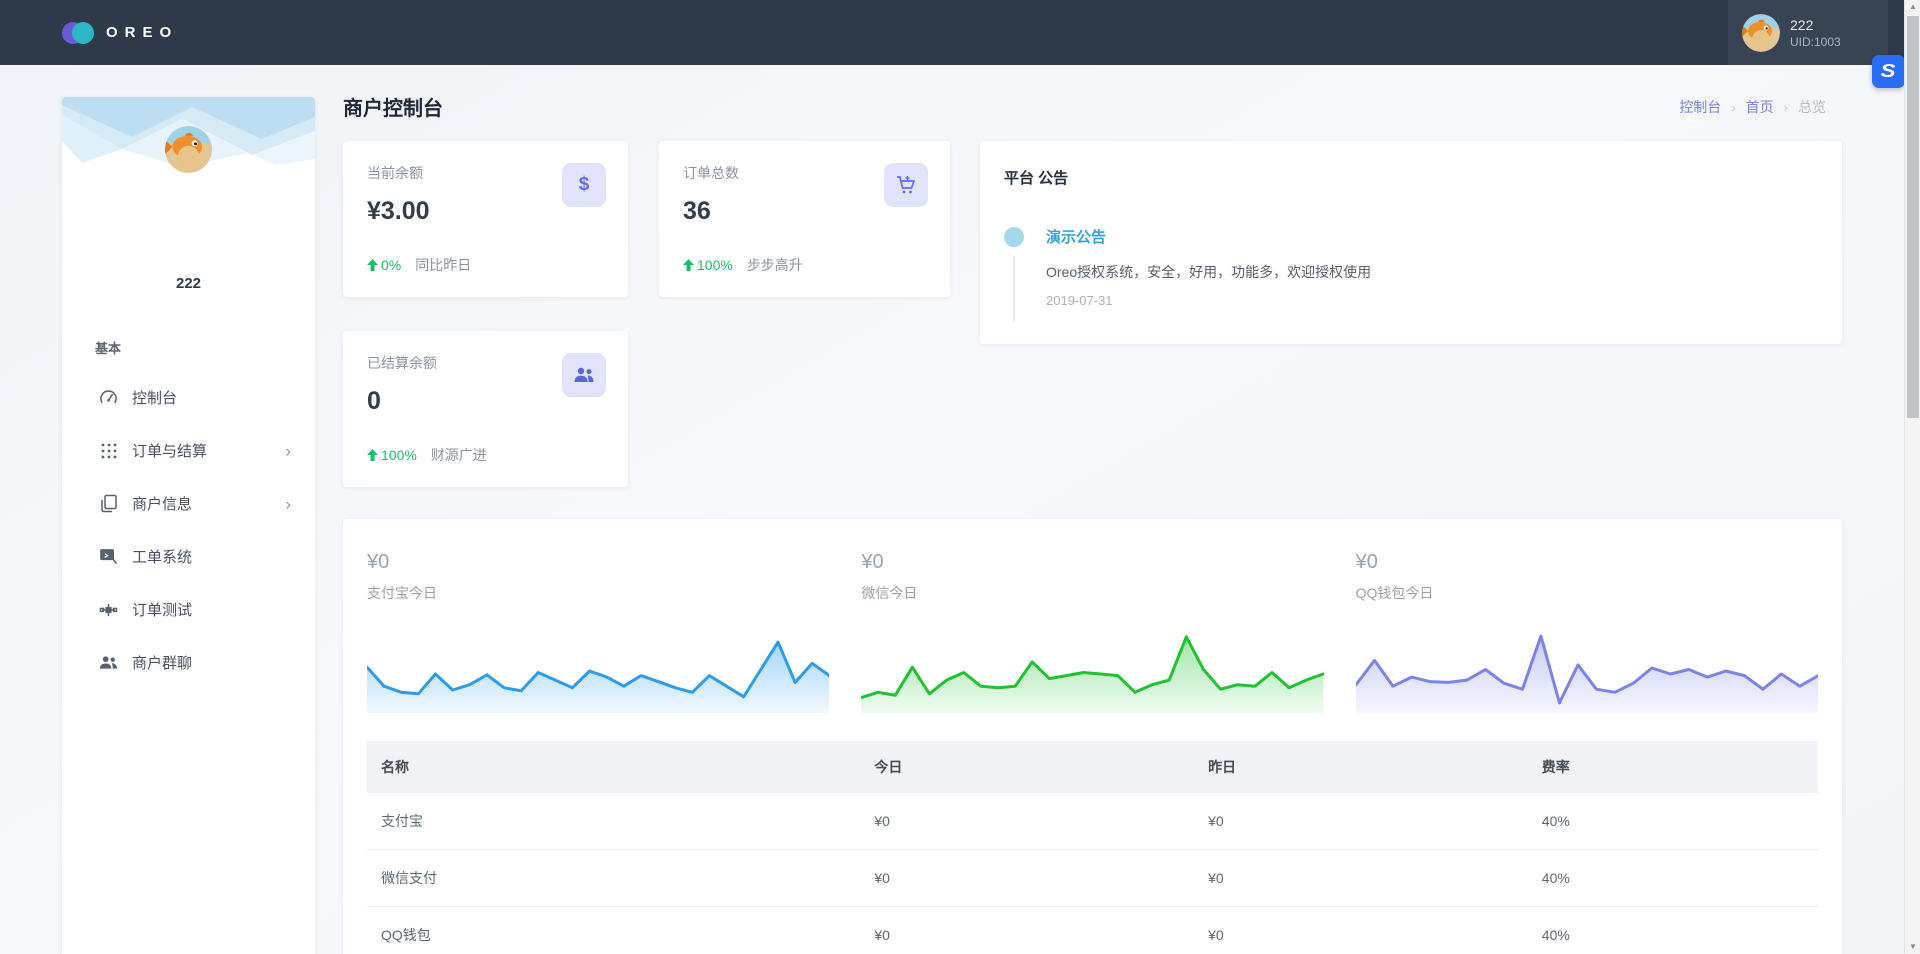  I want to click on breadcrumb-current: 总览, so click(1812, 107).